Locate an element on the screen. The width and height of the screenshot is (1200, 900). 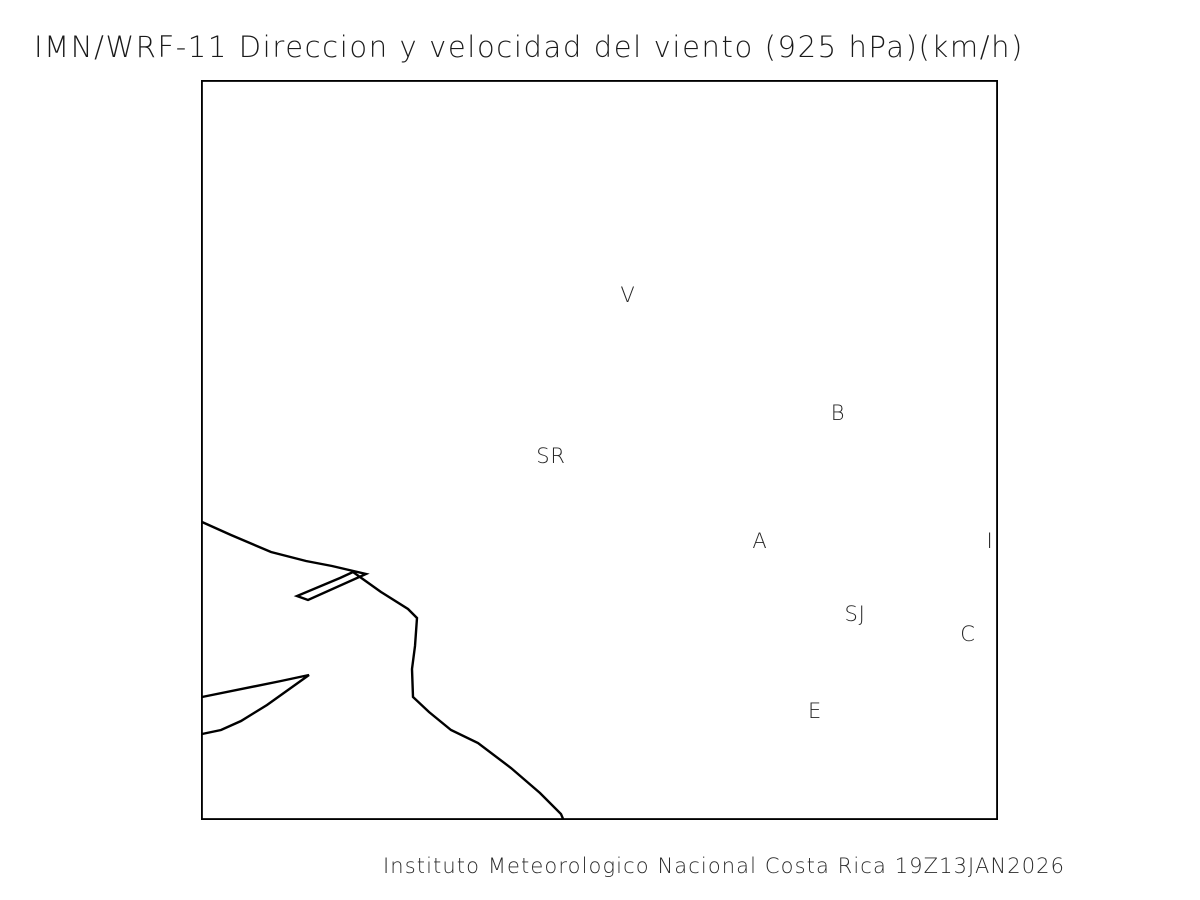
station-label-e: E is located at coordinates (815, 711).